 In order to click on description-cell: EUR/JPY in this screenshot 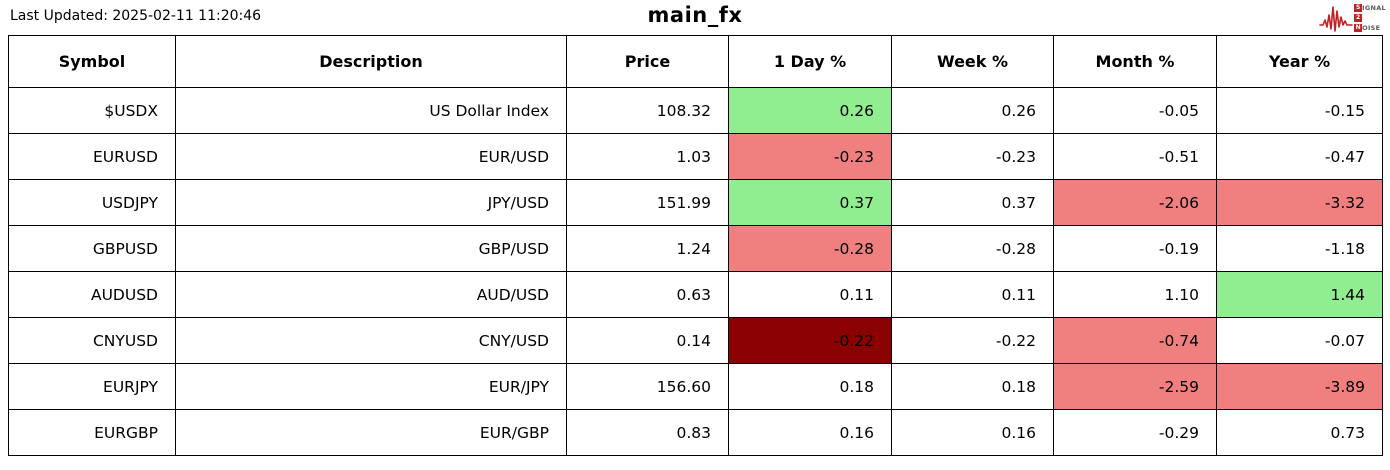, I will do `click(371, 386)`.